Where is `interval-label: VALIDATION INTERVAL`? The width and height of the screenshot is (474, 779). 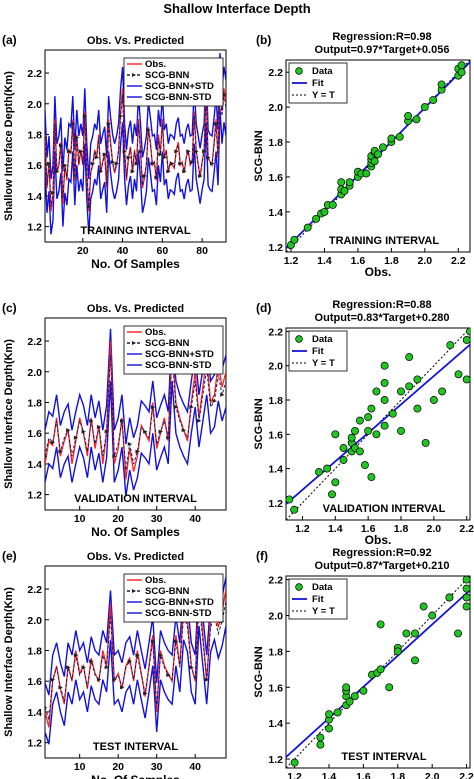
interval-label: VALIDATION INTERVAL is located at coordinates (384, 509).